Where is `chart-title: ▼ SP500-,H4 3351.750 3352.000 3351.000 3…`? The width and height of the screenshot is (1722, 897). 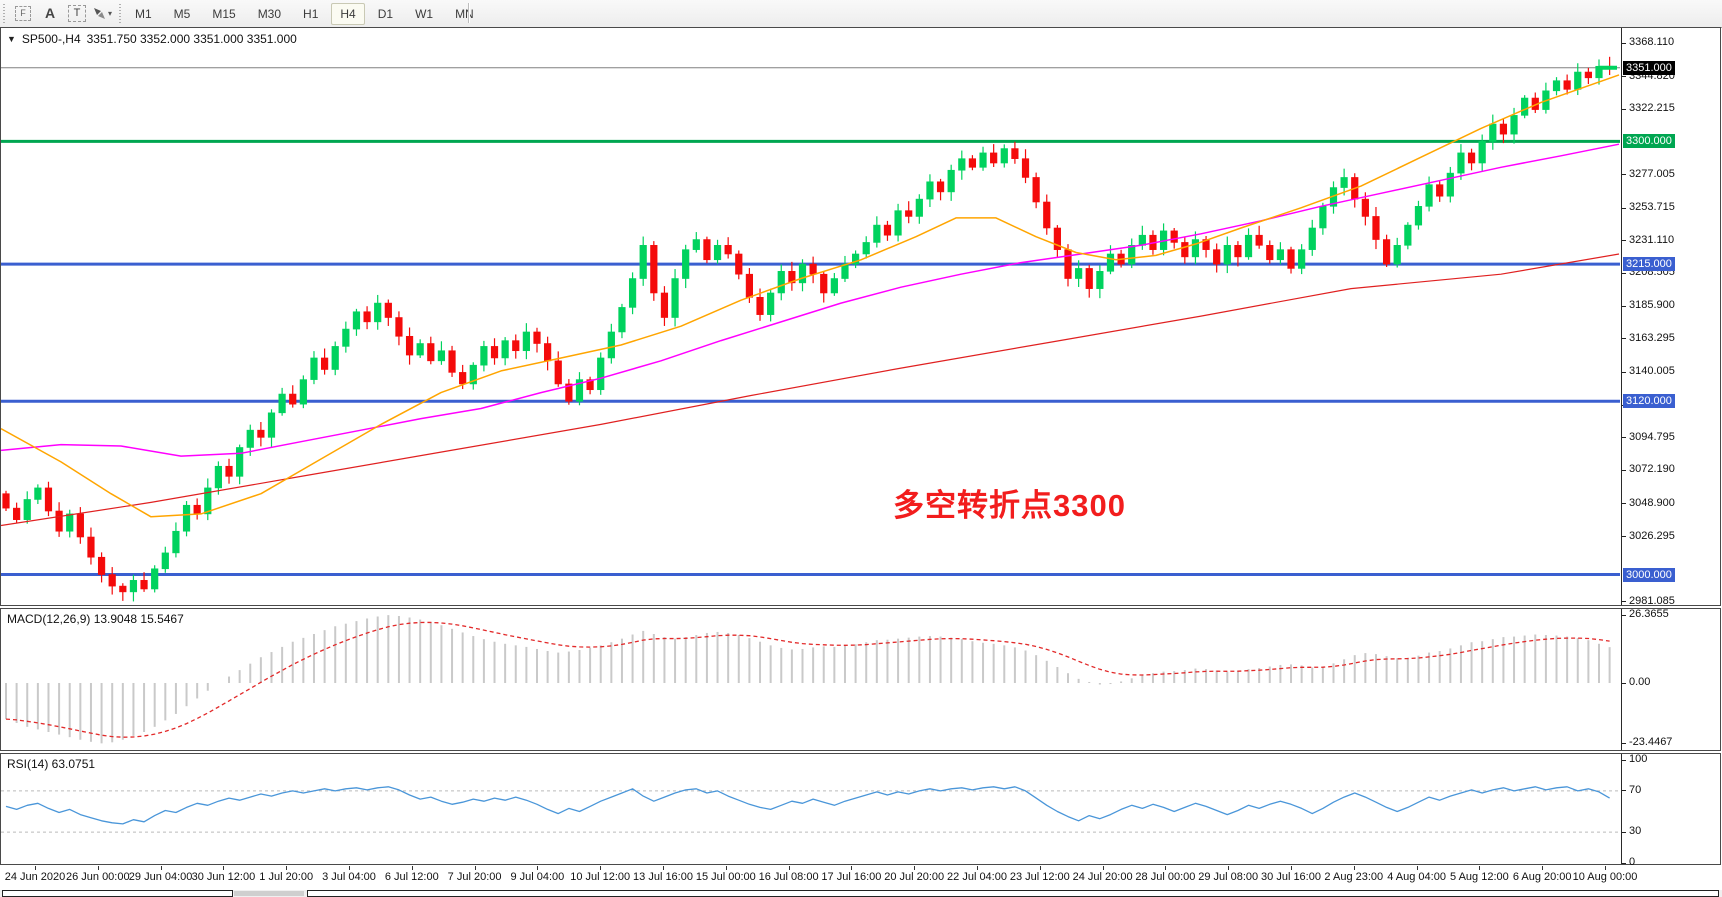
chart-title: ▼ SP500-,H4 3351.750 3352.000 3351.000 3… is located at coordinates (152, 39).